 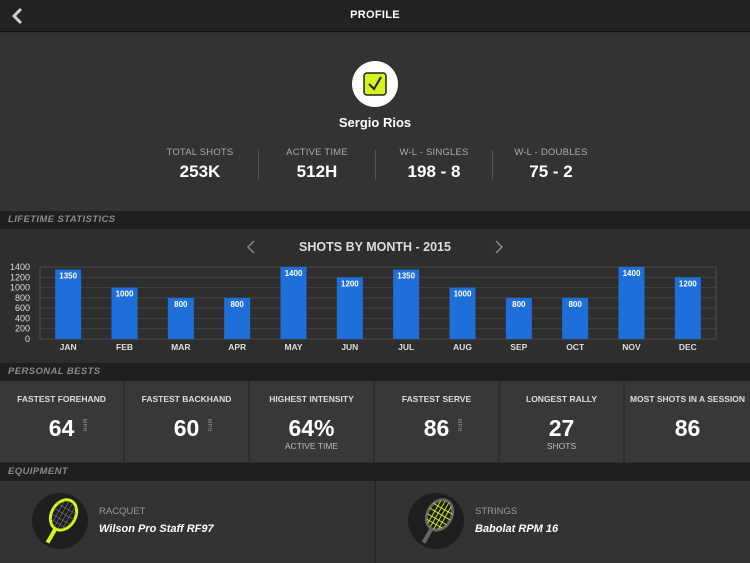 I want to click on x-tick-label: MAR, so click(x=180, y=347).